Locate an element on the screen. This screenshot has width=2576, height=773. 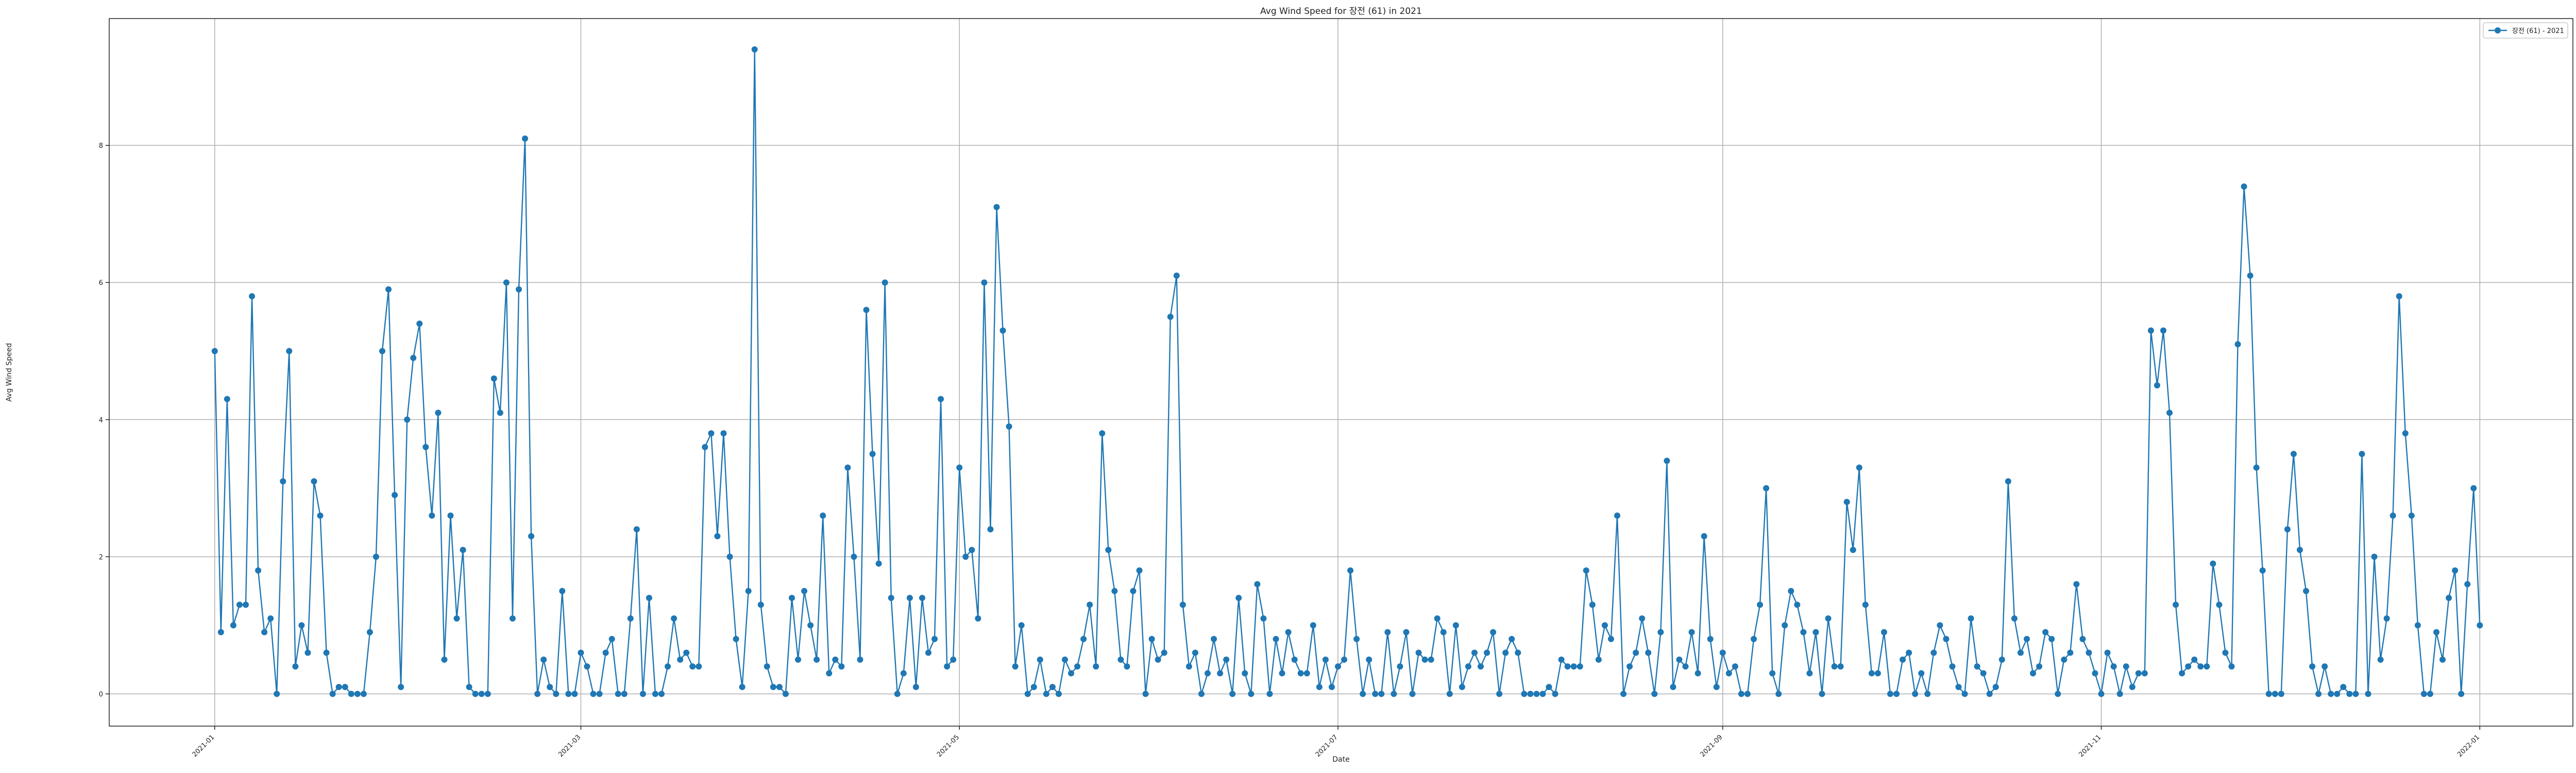
y-tick-label: 0 is located at coordinates (101, 694).